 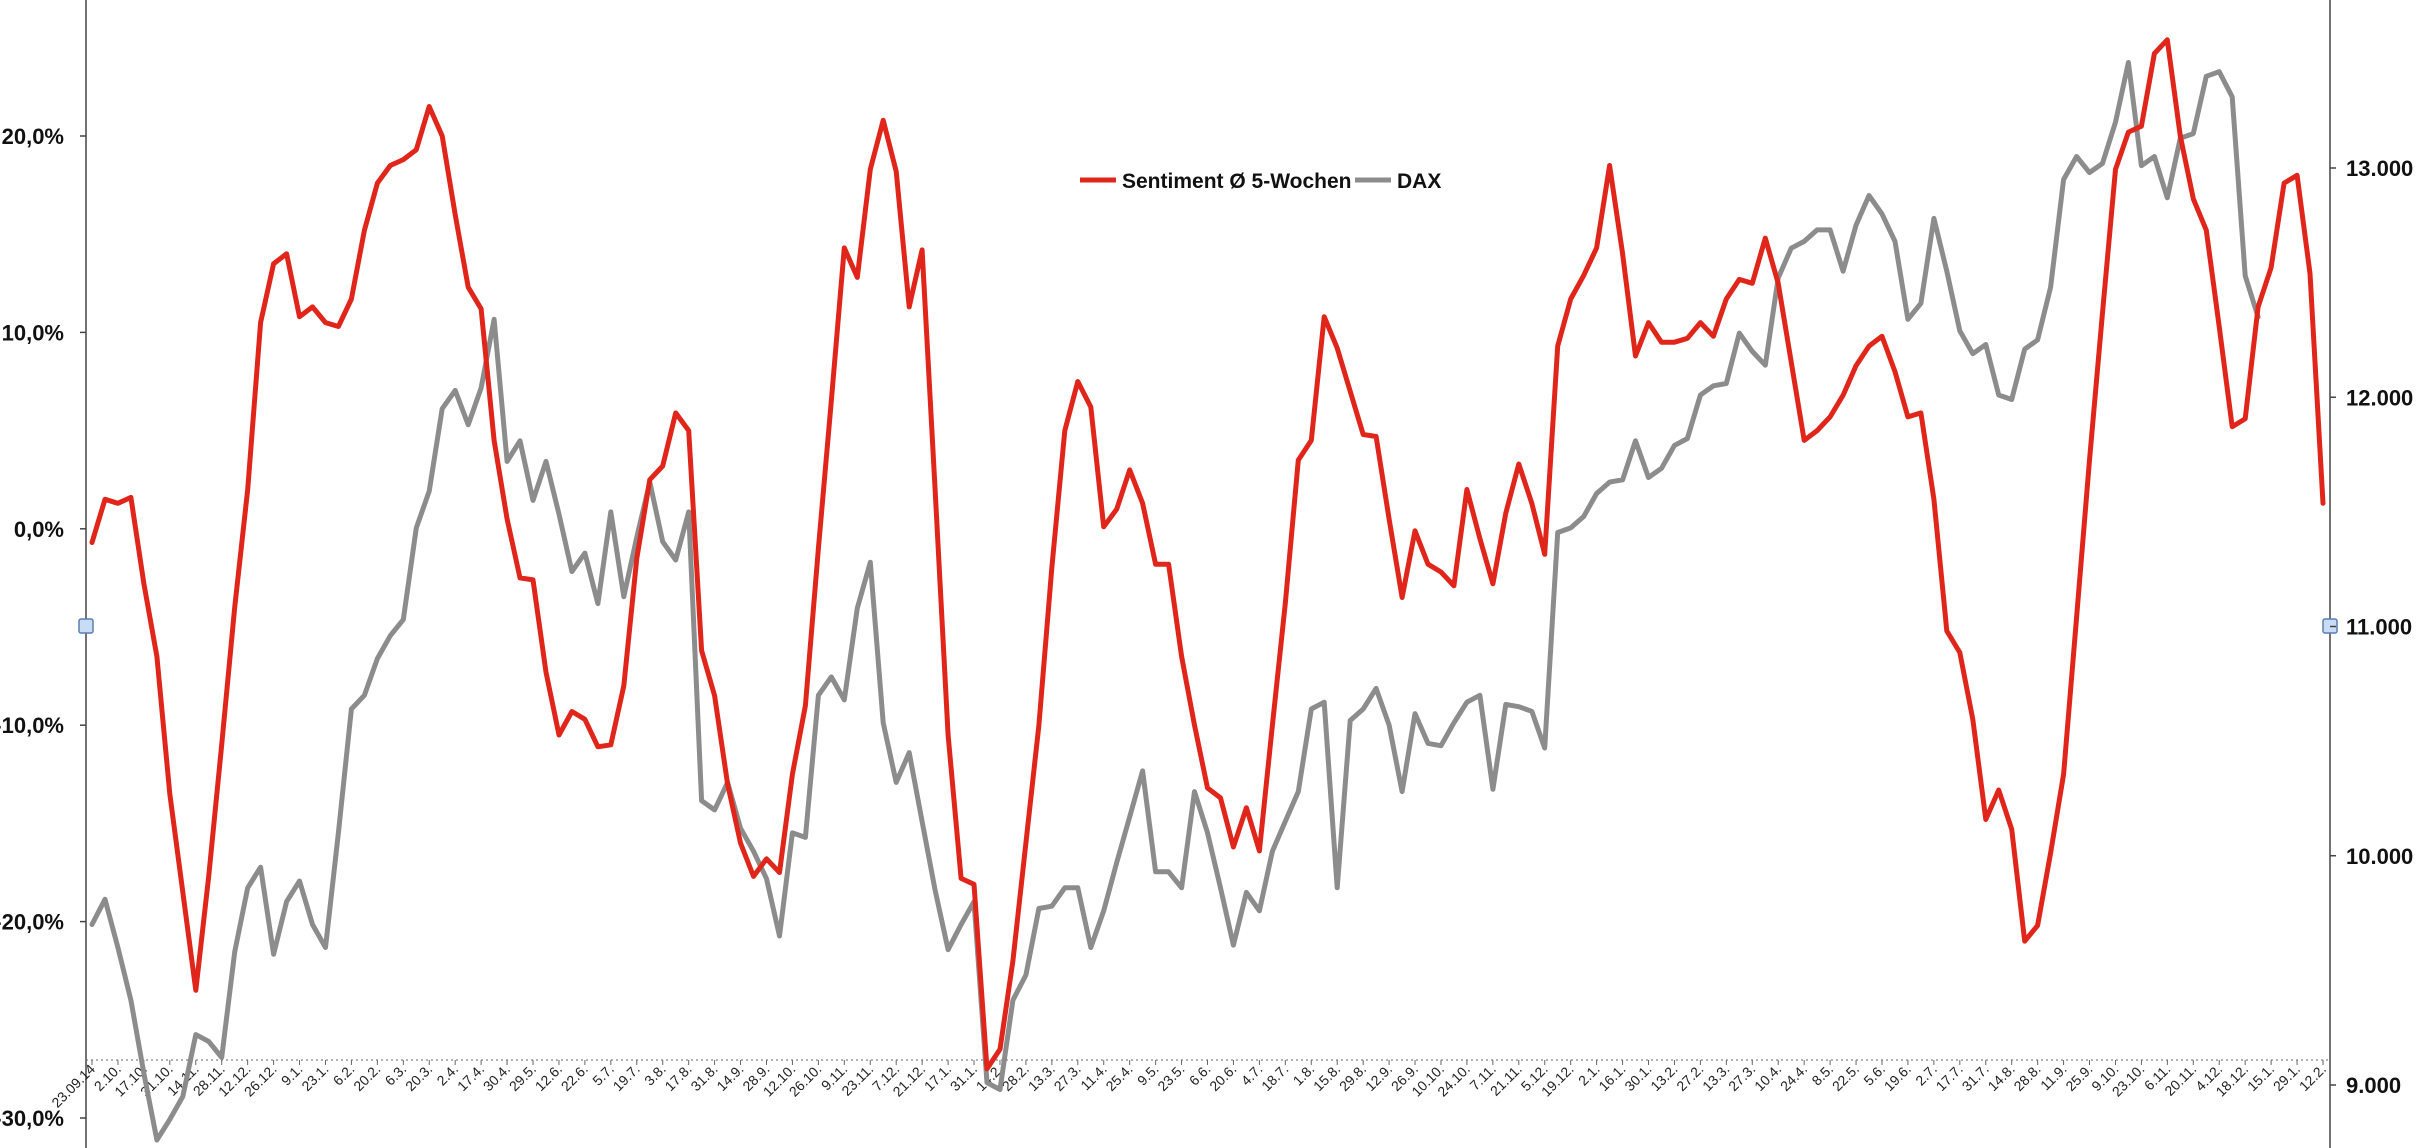 I want to click on x-tick-label: 22.6., so click(x=574, y=1077).